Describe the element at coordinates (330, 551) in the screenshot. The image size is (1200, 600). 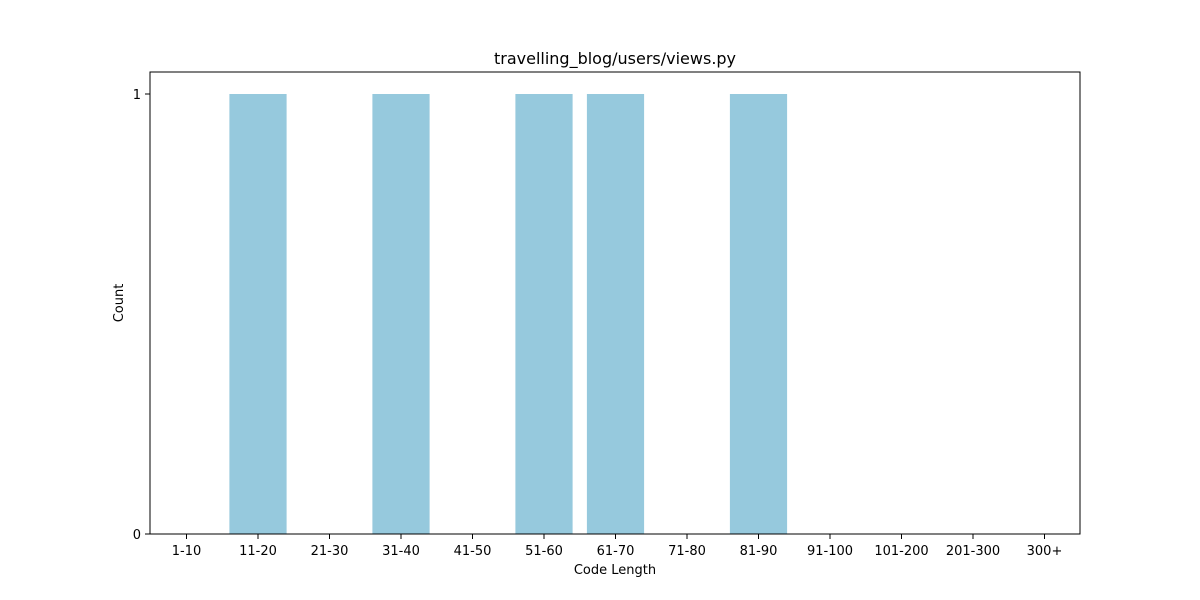
I see `x-tick-label: 21-30` at that location.